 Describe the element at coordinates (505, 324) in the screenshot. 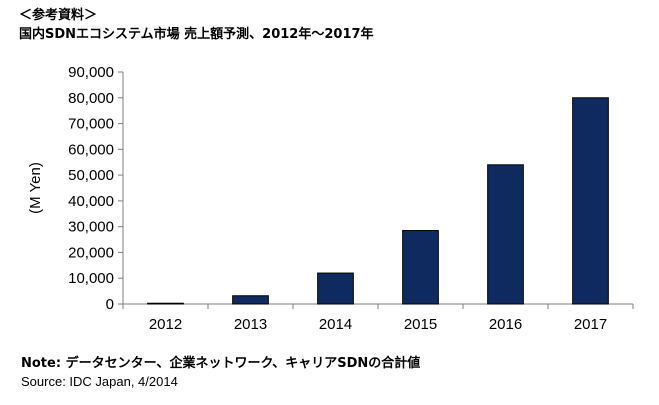

I see `x-tick-label: 2016` at that location.